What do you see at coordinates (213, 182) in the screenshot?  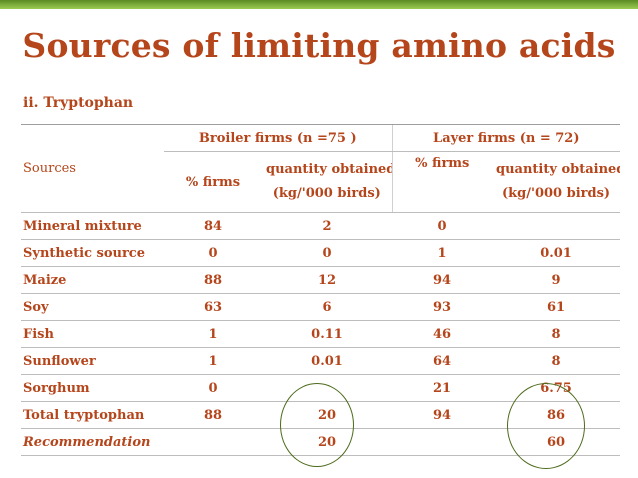 I see `broiler-pct-header: % firms` at bounding box center [213, 182].